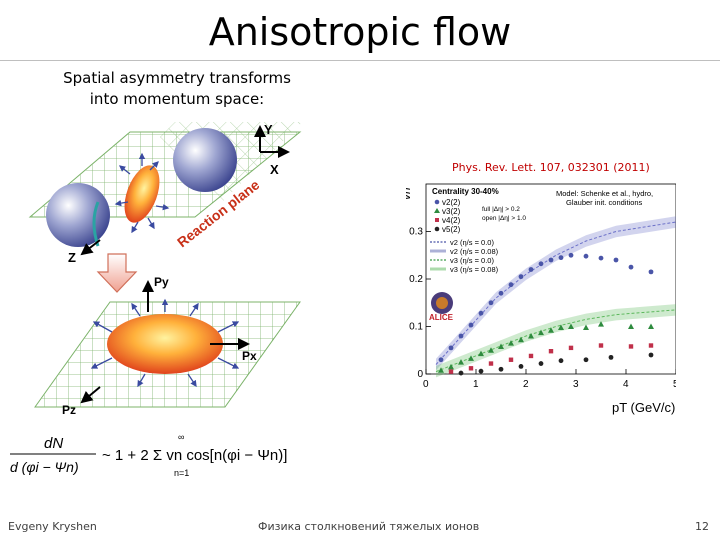 The width and height of the screenshot is (720, 540). I want to click on legend-v5: v5(2), so click(451, 229).